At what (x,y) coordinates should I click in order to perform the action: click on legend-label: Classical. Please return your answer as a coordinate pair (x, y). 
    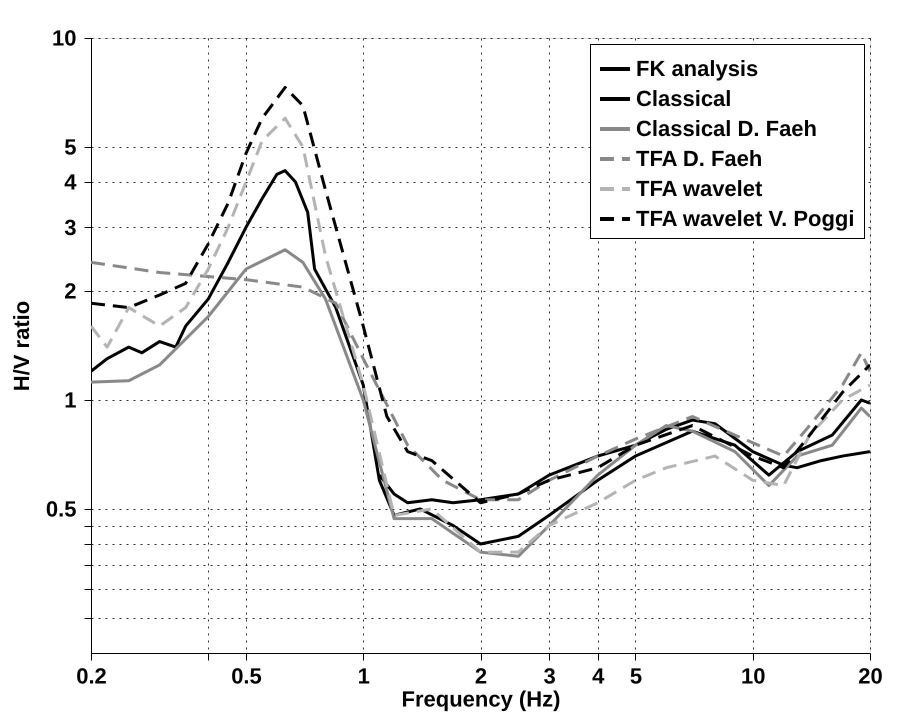
    Looking at the image, I should click on (684, 98).